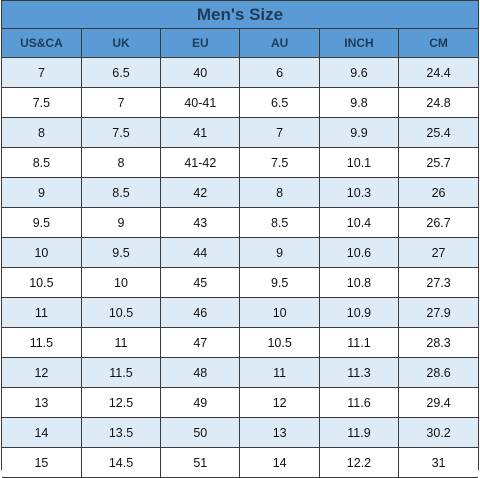  What do you see at coordinates (42, 432) in the screenshot?
I see `cell-us-ca: 14` at bounding box center [42, 432].